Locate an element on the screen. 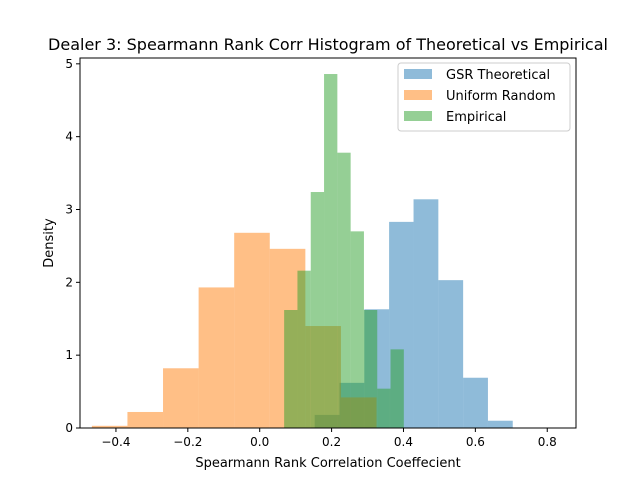 The height and width of the screenshot is (480, 640). x-axis-ticks: −0.4 −0.2 0.0 0.2 0.4 0.6 0.8 is located at coordinates (329, 438).